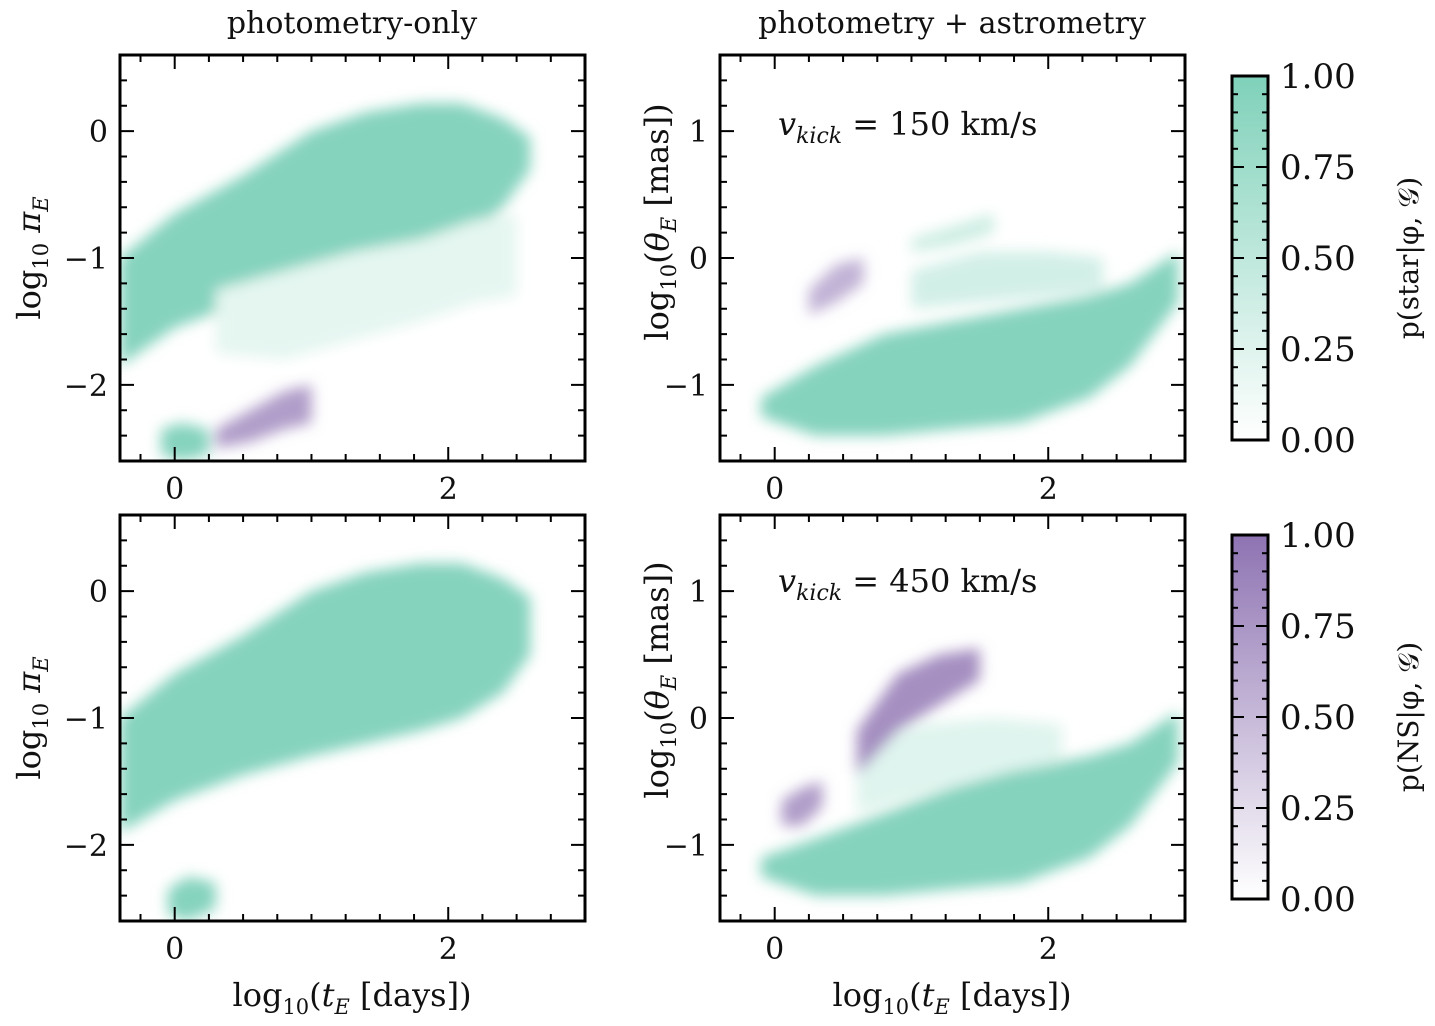 The height and width of the screenshot is (1026, 1435). I want to click on colorbar-ns: 1.00 0.75 0.50 0.25 0.00 p(NS|φ, 𝒢), so click(1327, 718).